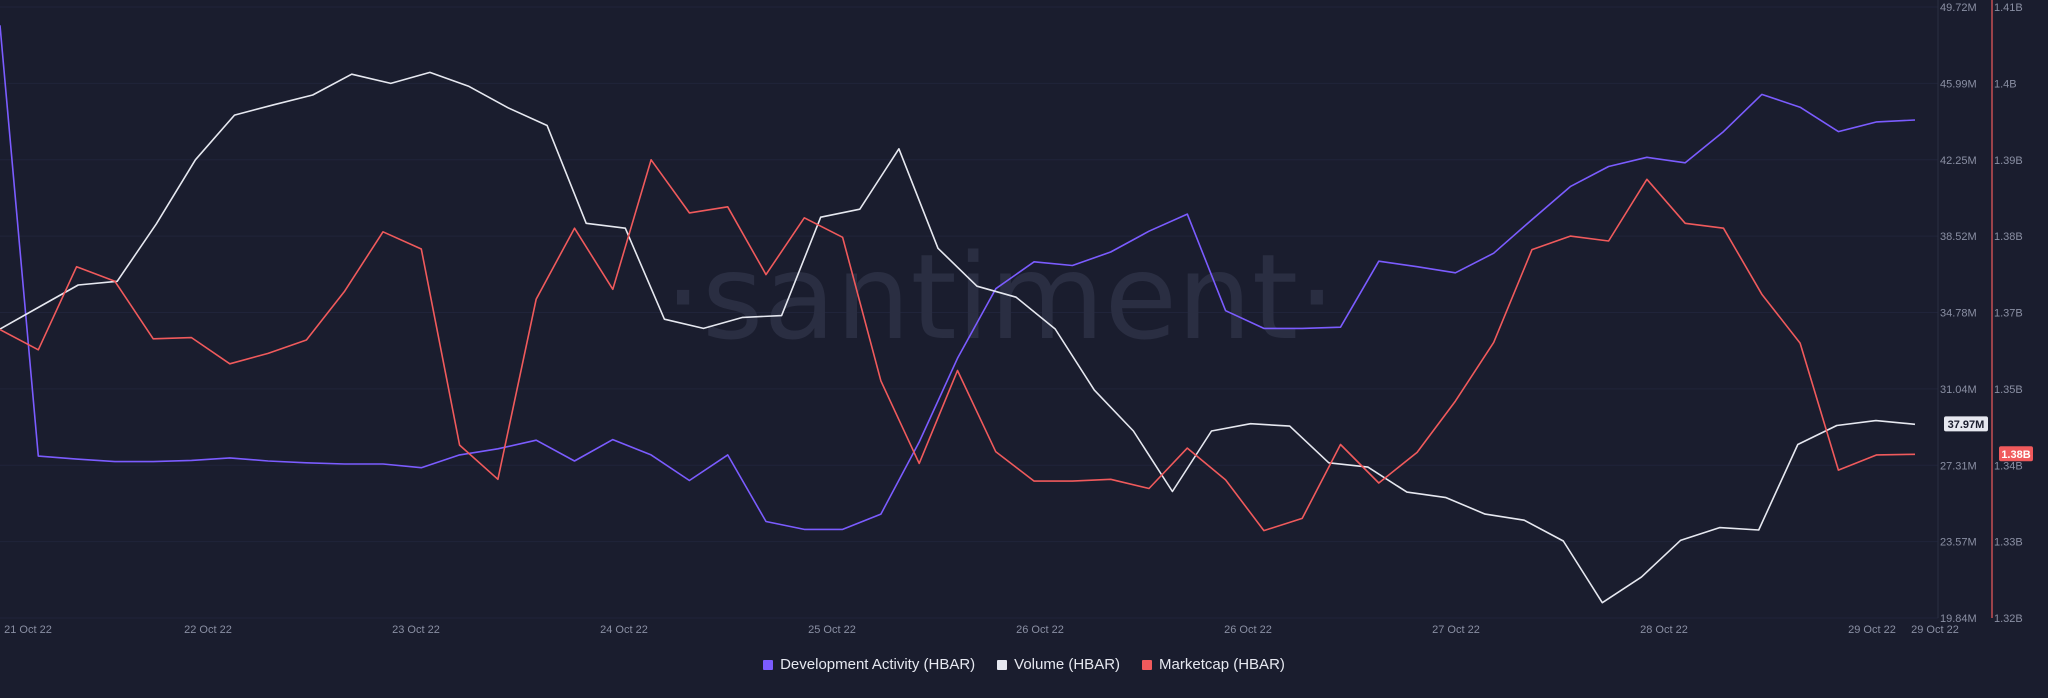 The width and height of the screenshot is (2048, 698). I want to click on watermark: ·santiment·, so click(999, 297).